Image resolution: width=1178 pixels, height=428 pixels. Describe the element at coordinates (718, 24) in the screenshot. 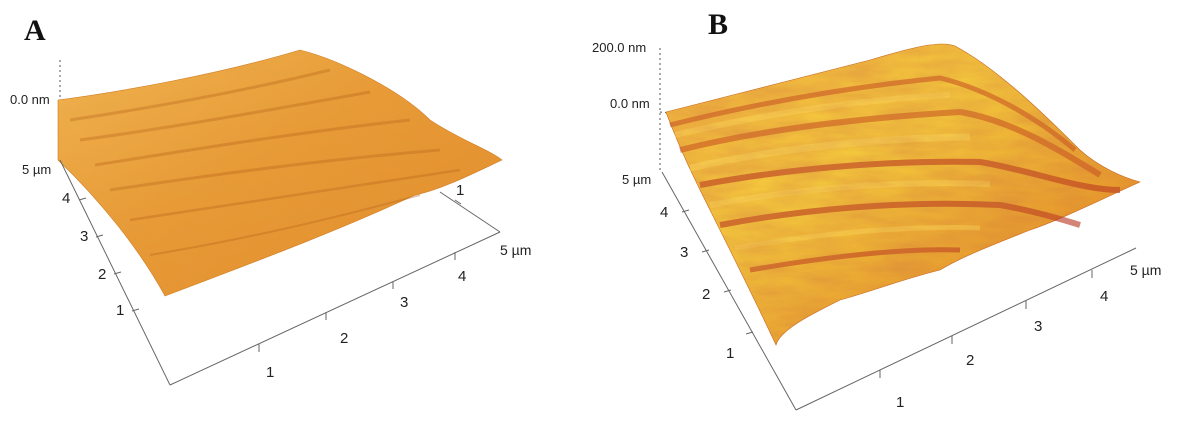

I see `panel-label-b: B` at that location.